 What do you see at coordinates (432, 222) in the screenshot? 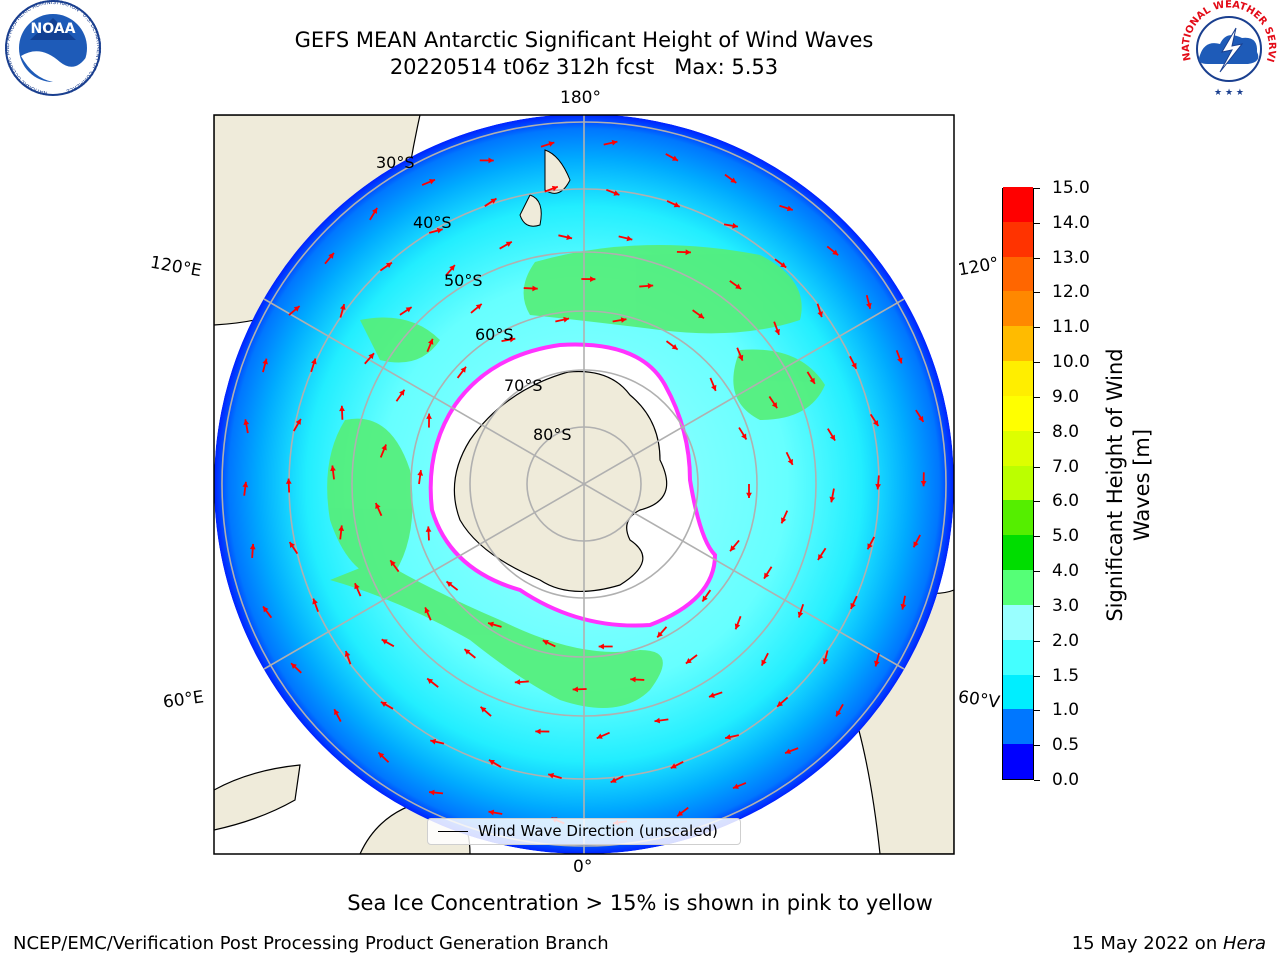
I see `lat-label-40s: 40°S` at bounding box center [432, 222].